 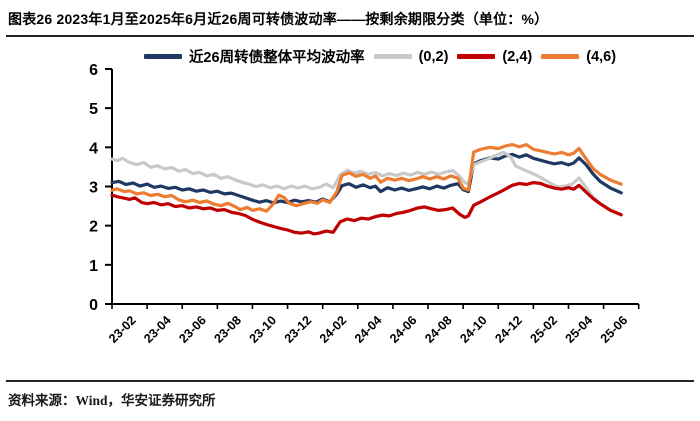 I want to click on x-tick-label: 23-04, so click(x=157, y=329).